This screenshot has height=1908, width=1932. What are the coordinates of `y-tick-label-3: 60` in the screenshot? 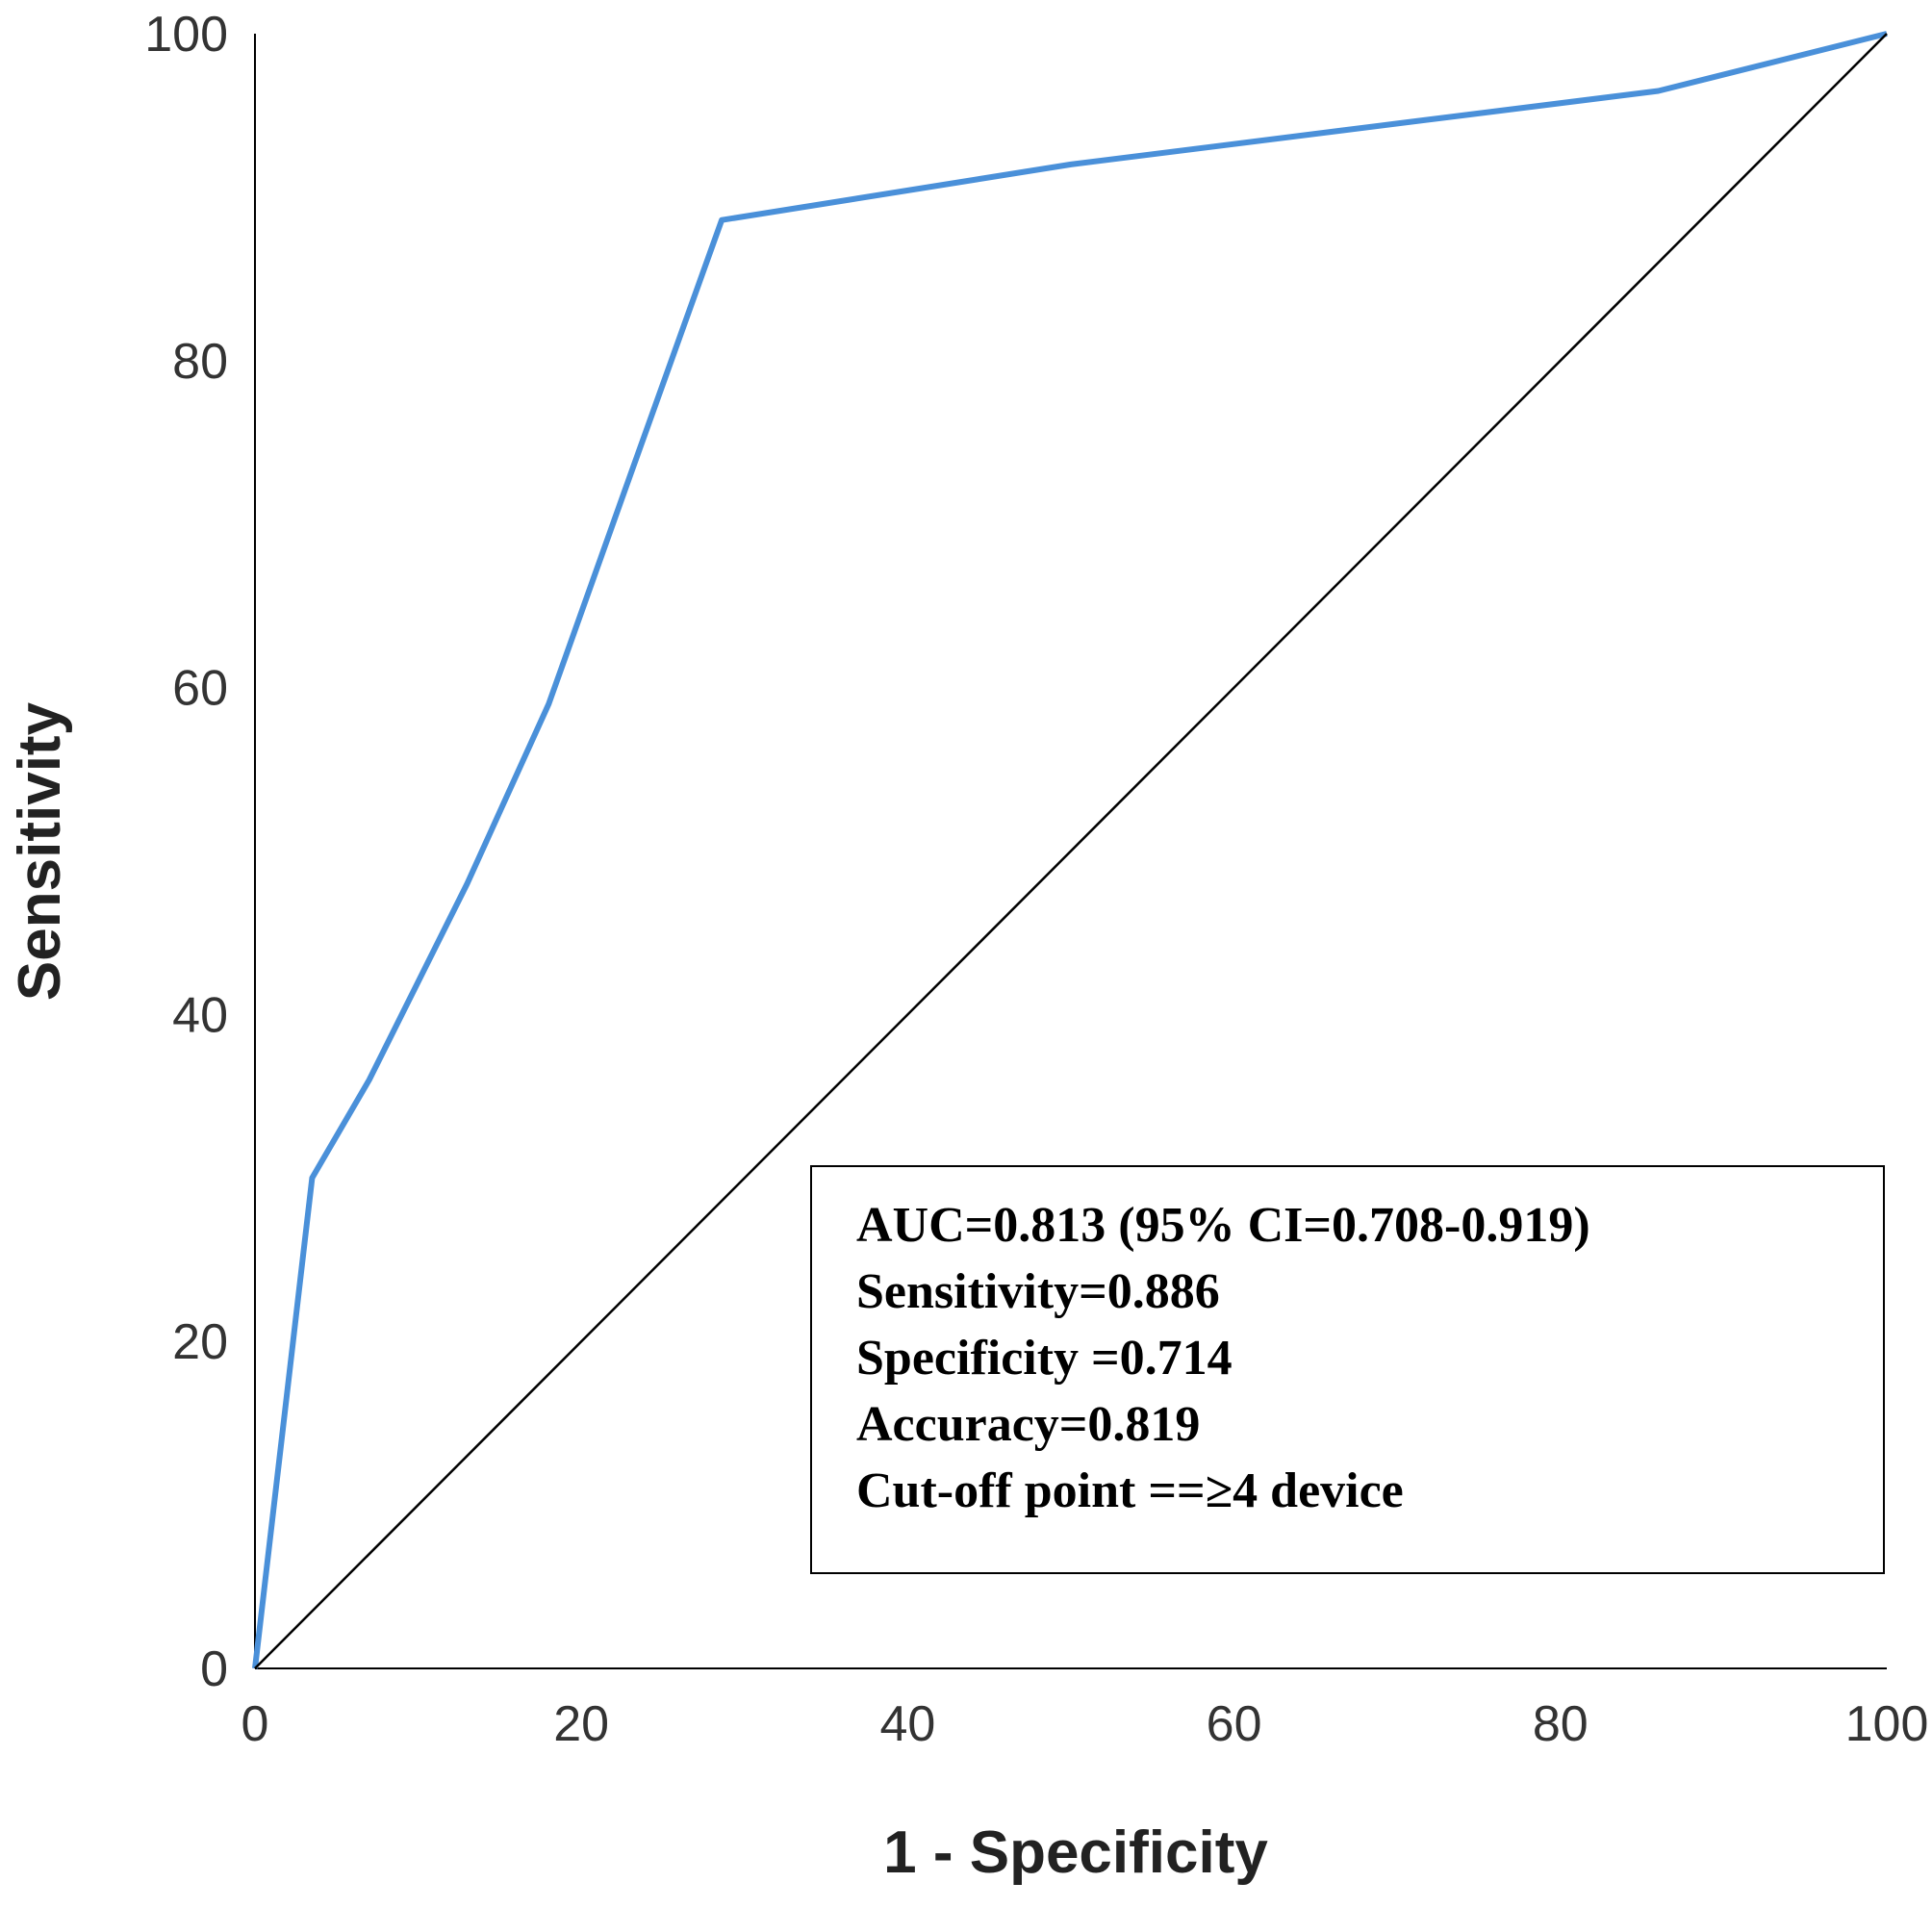 It's located at (200, 689).